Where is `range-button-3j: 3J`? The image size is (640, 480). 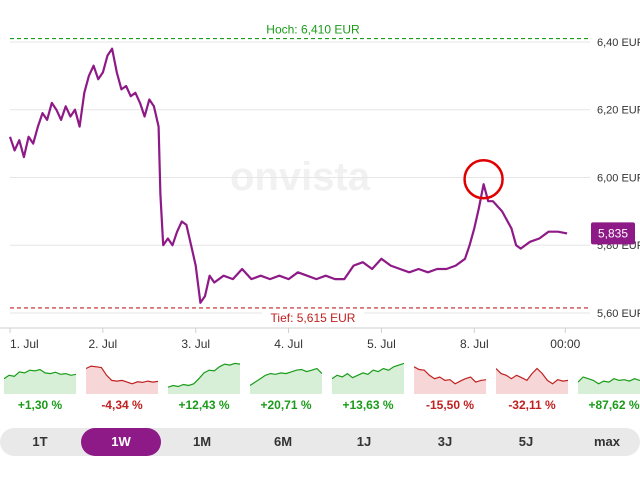
range-button-3j: 3J is located at coordinates (445, 441).